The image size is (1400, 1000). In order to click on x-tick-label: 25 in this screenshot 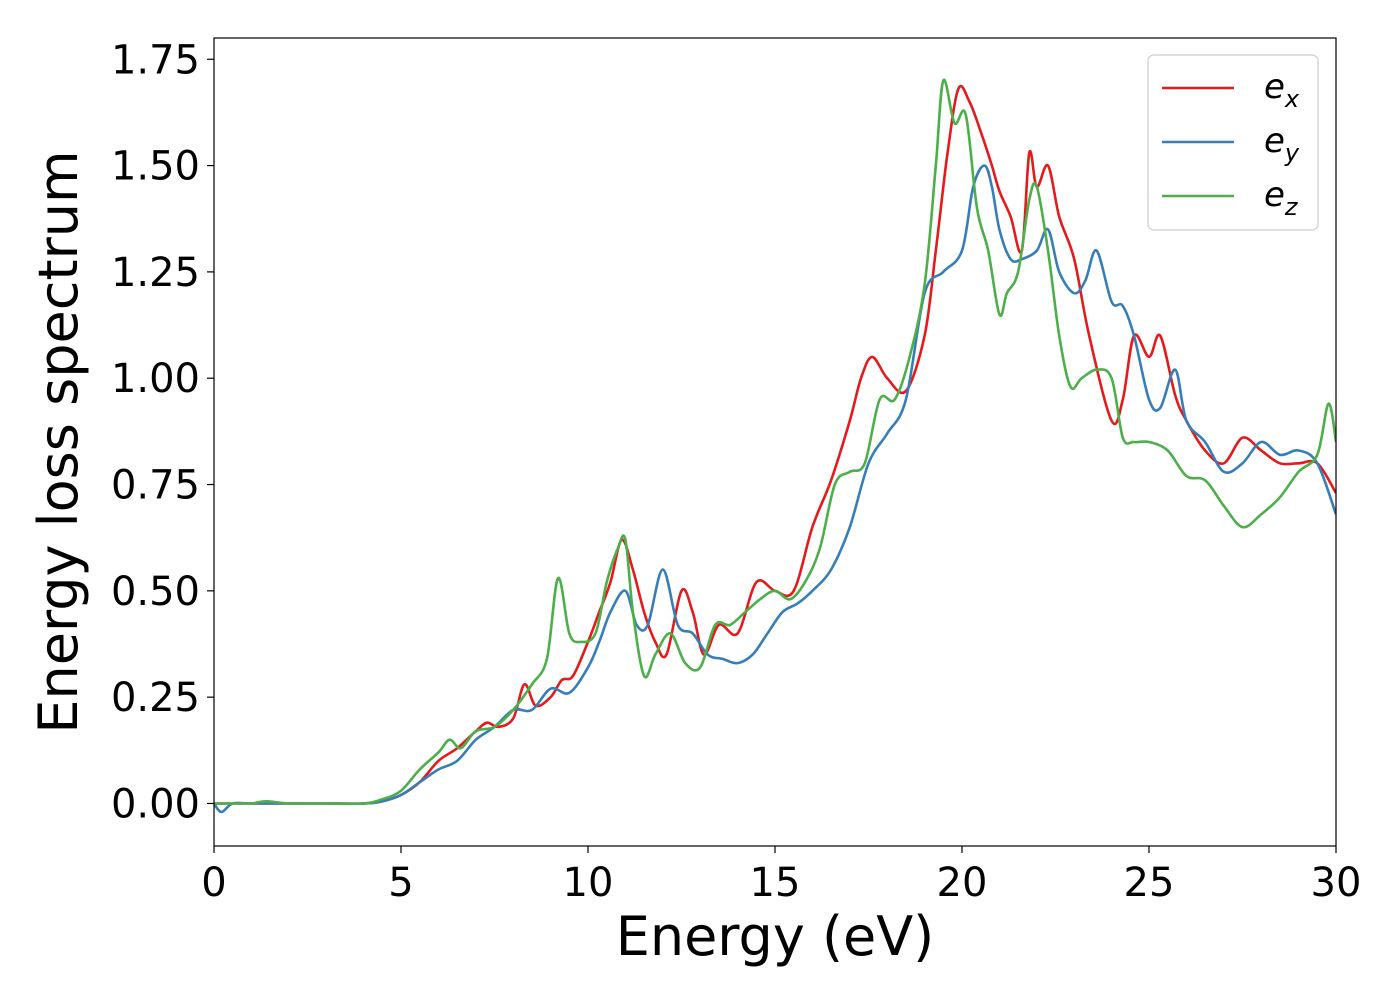, I will do `click(1149, 883)`.